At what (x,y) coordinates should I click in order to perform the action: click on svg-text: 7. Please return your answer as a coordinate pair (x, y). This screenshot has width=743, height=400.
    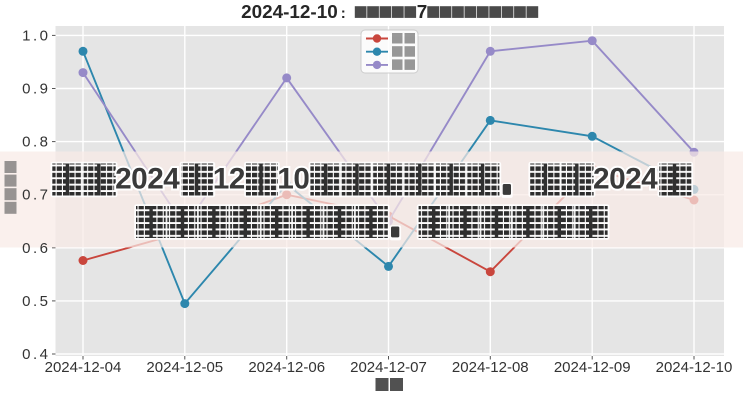
    Looking at the image, I should click on (422, 12).